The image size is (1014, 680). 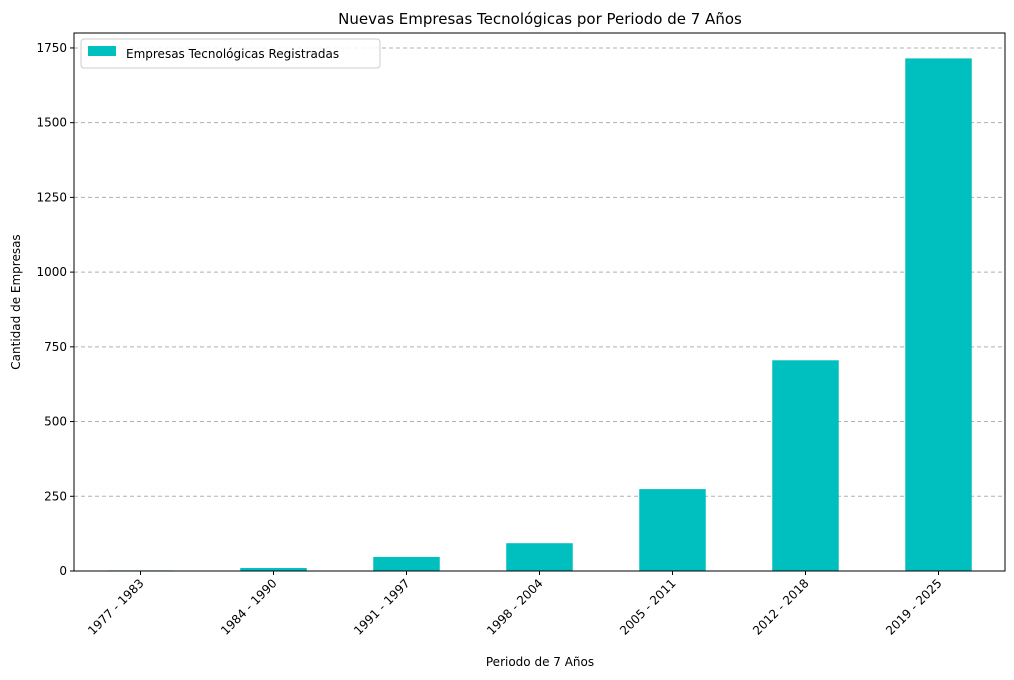 I want to click on legend: Empresas Tecnológicas Registradas, so click(x=230, y=53).